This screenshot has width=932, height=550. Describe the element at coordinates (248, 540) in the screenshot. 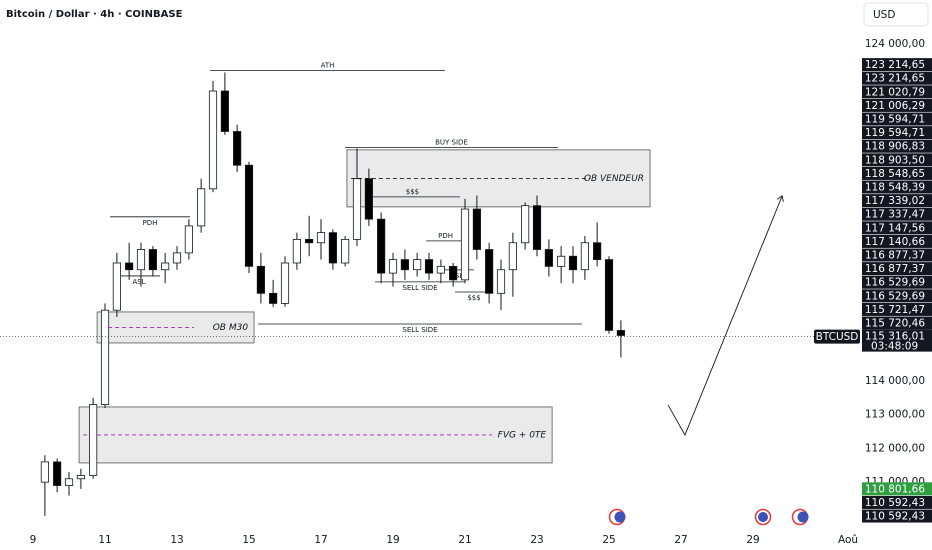

I see `x-tick-label: 15` at that location.